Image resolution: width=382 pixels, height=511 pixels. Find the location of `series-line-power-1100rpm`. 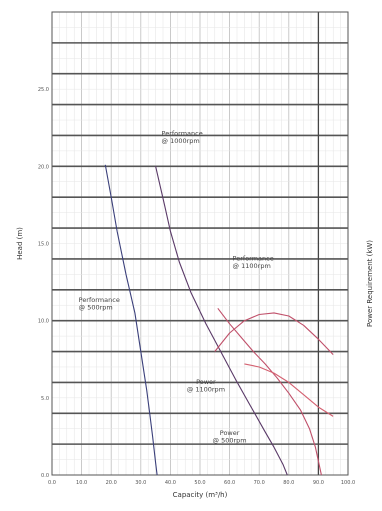

series-line-power-1100rpm is located at coordinates (274, 333).